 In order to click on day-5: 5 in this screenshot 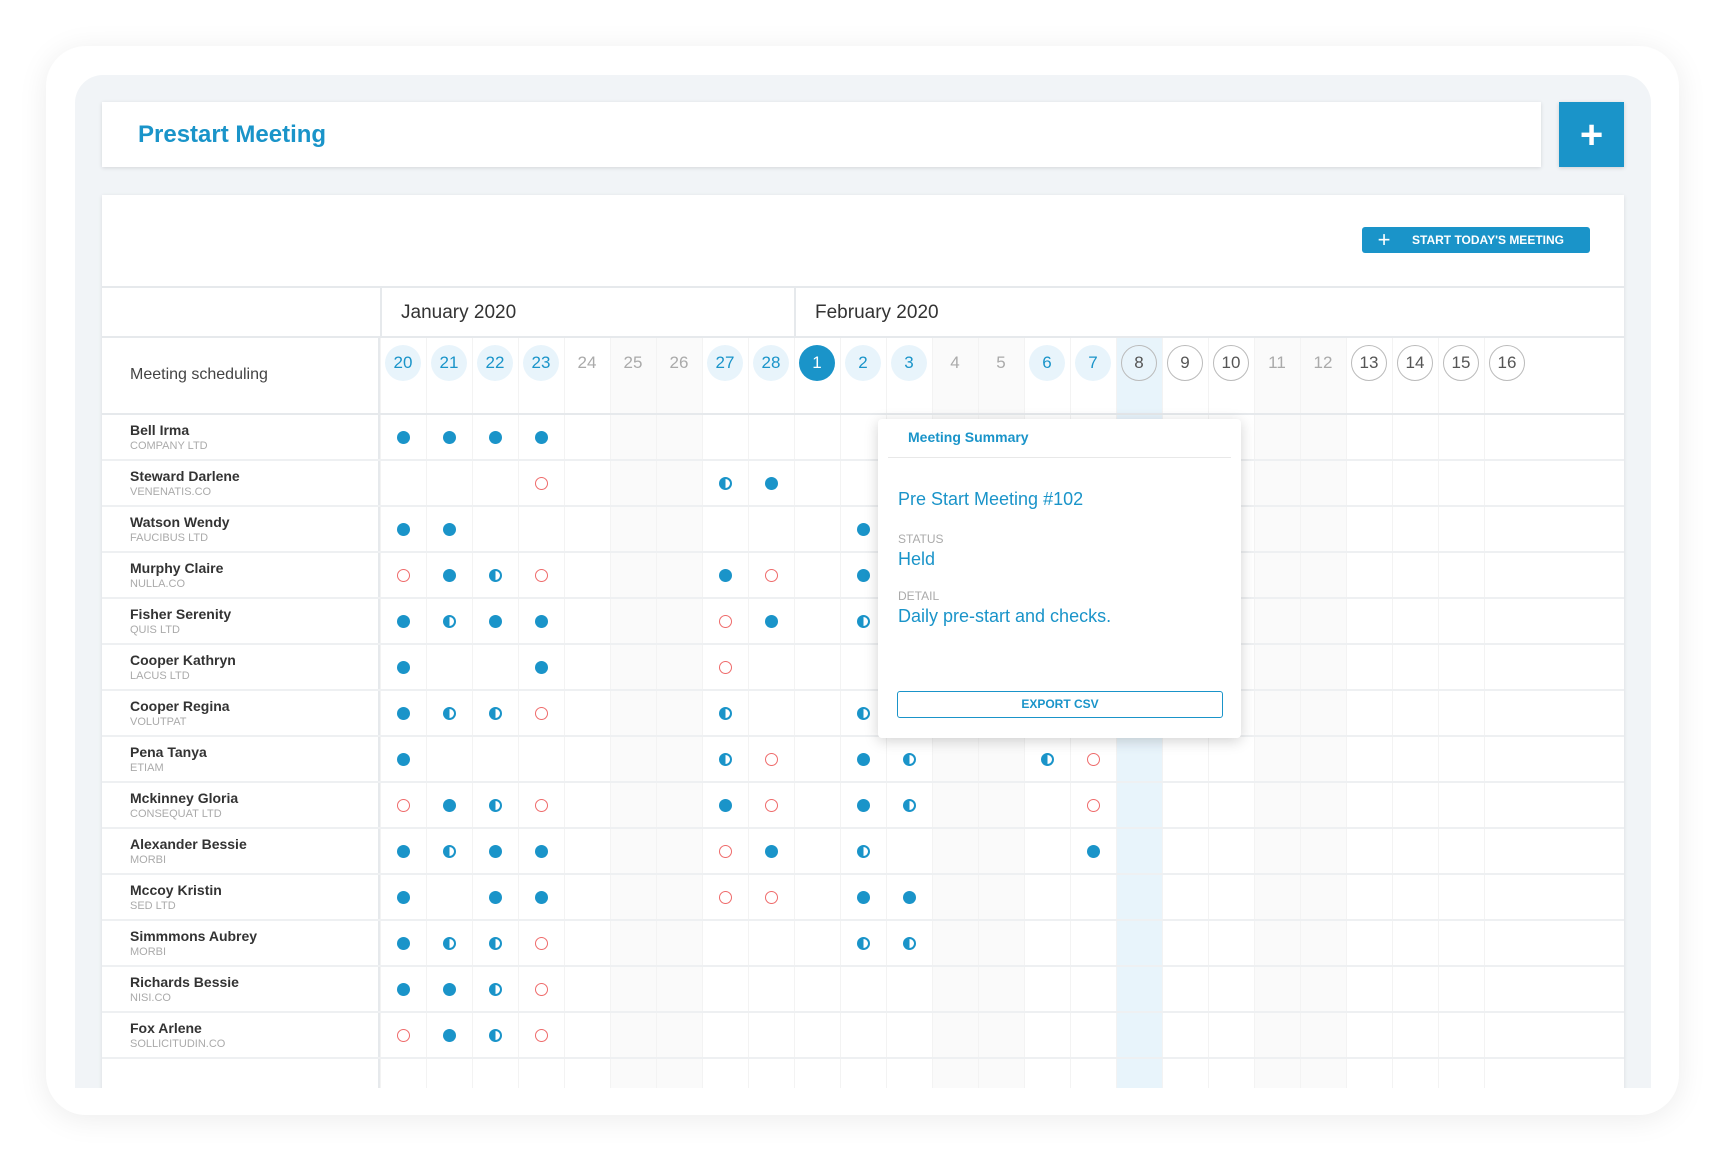, I will do `click(1001, 362)`.